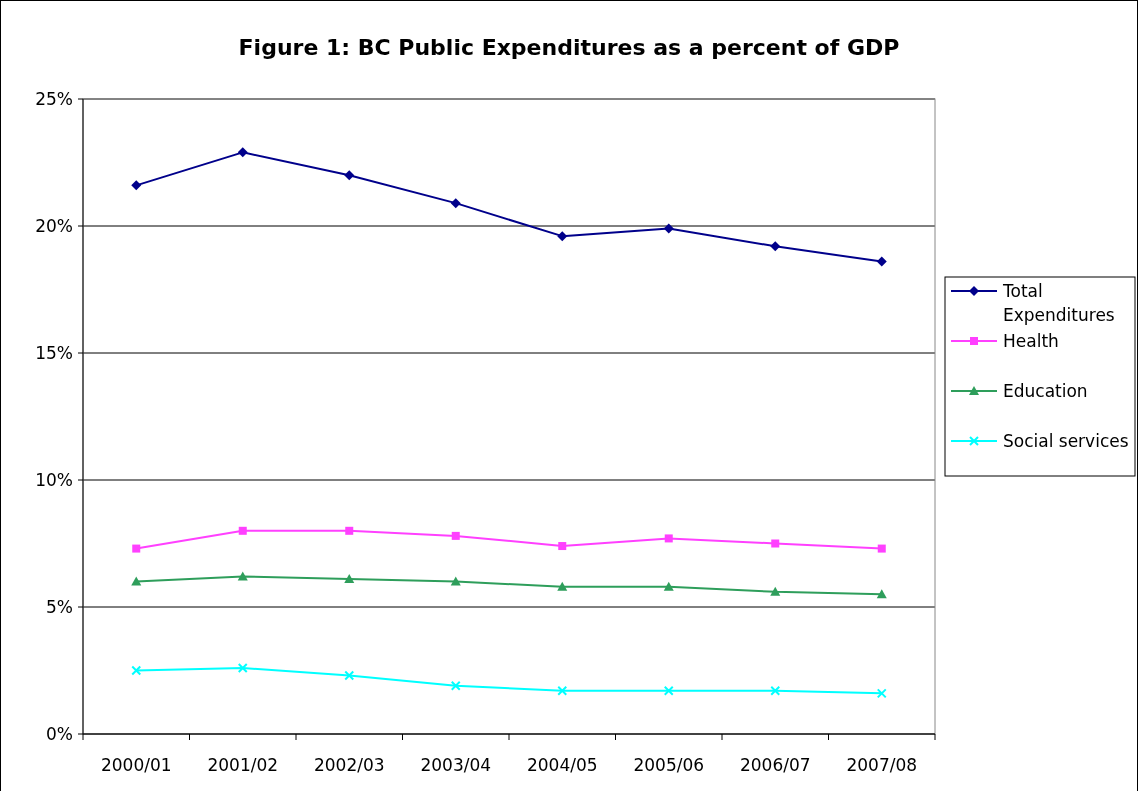 This screenshot has width=1138, height=791. I want to click on x-tick-label: 2004/05, so click(562, 765).